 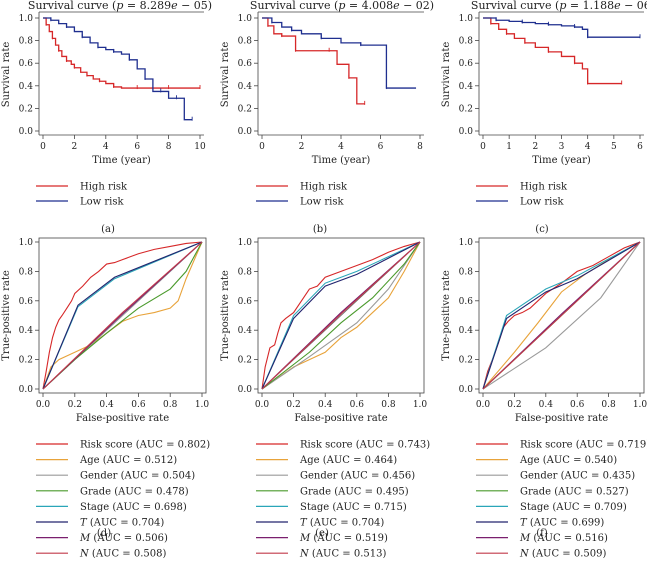 I want to click on legend-text-part: Gender (AUC = 0.456), so click(x=357, y=476).